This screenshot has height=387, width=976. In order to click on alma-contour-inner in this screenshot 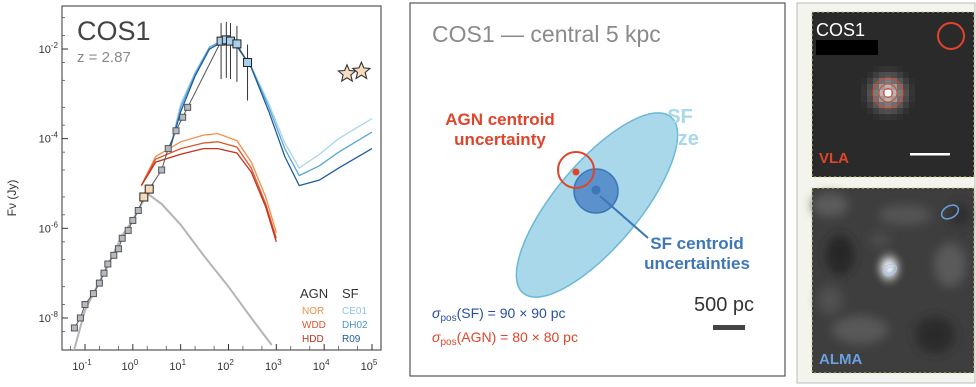, I will do `click(890, 270)`.